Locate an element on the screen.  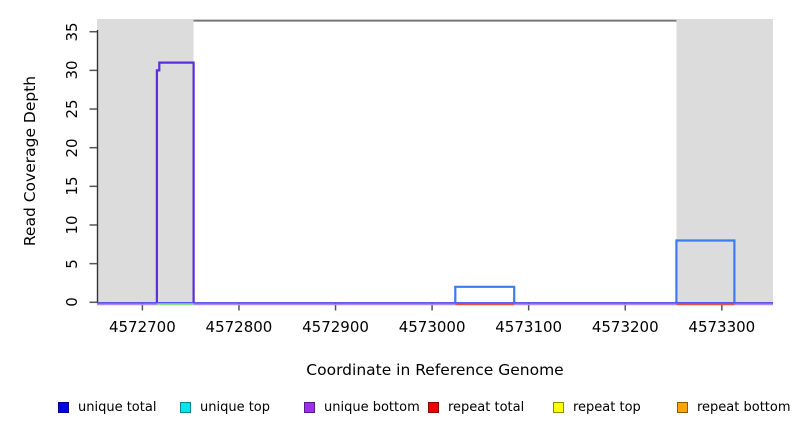
y-tick-label: 35 is located at coordinates (72, 32).